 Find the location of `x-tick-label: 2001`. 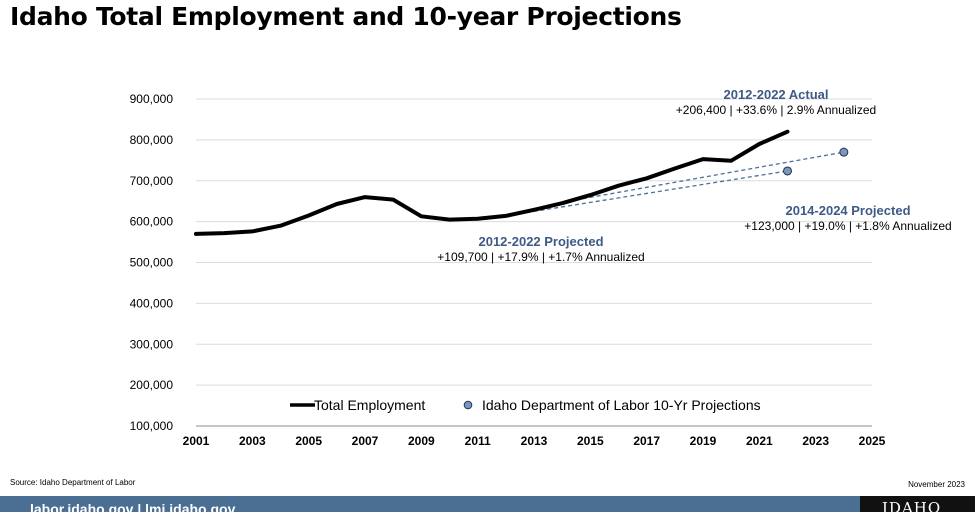

x-tick-label: 2001 is located at coordinates (196, 441).